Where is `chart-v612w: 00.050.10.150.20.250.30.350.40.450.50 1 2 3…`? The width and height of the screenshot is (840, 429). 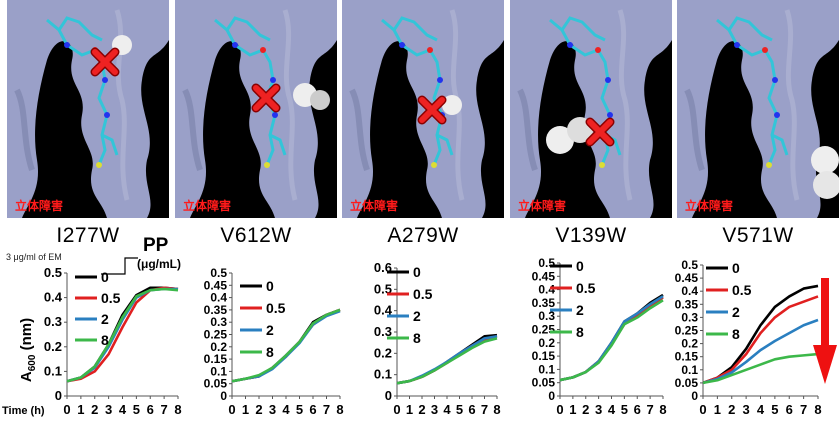
chart-v612w: 00.050.10.150.20.250.30.350.40.450.50 1 2 3… is located at coordinates (274, 341).